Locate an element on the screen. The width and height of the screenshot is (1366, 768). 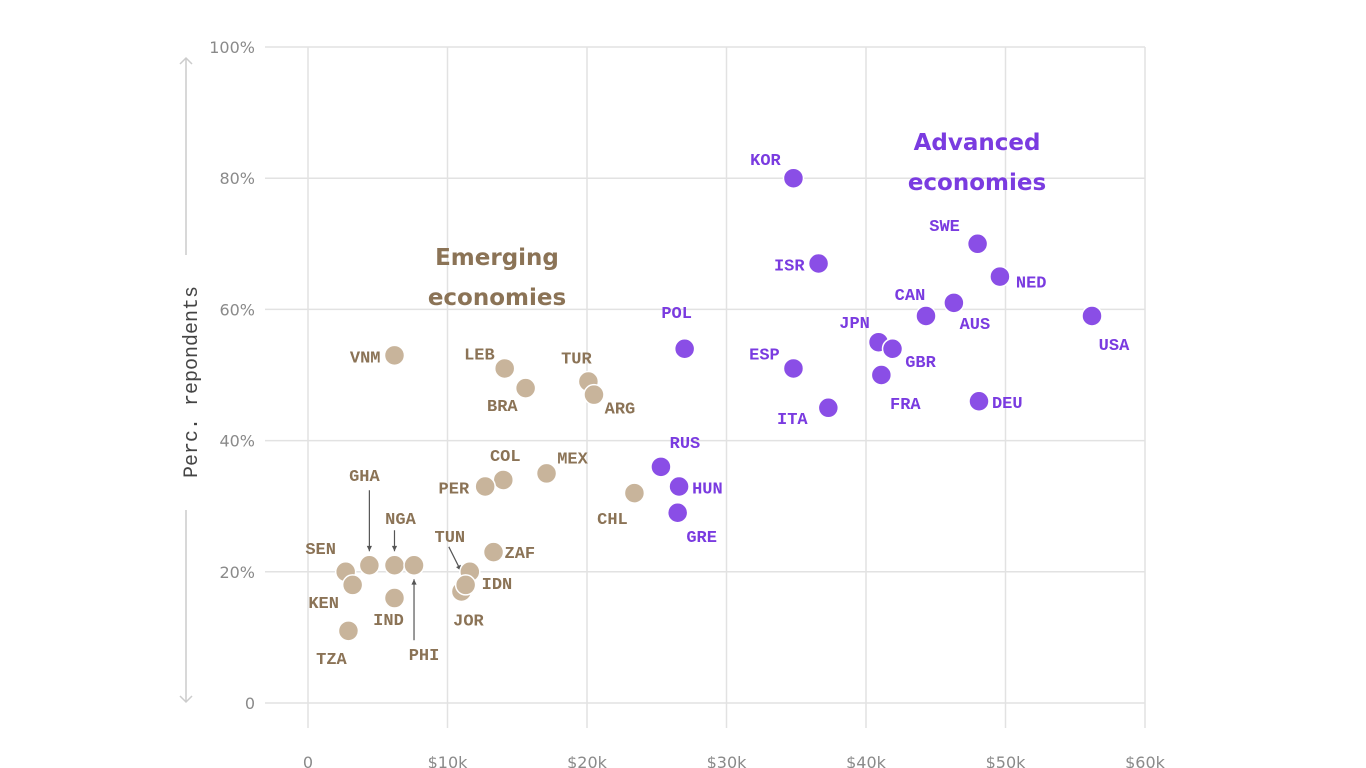
point-pol is located at coordinates (684, 349).